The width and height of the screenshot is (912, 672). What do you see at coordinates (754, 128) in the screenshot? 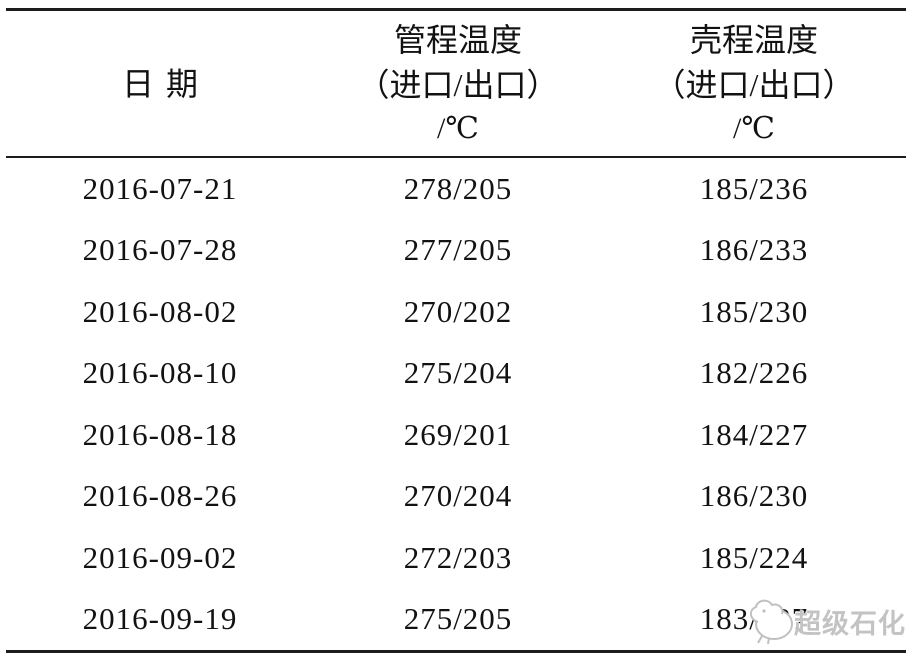
I see `header-shell-unit: /℃` at bounding box center [754, 128].